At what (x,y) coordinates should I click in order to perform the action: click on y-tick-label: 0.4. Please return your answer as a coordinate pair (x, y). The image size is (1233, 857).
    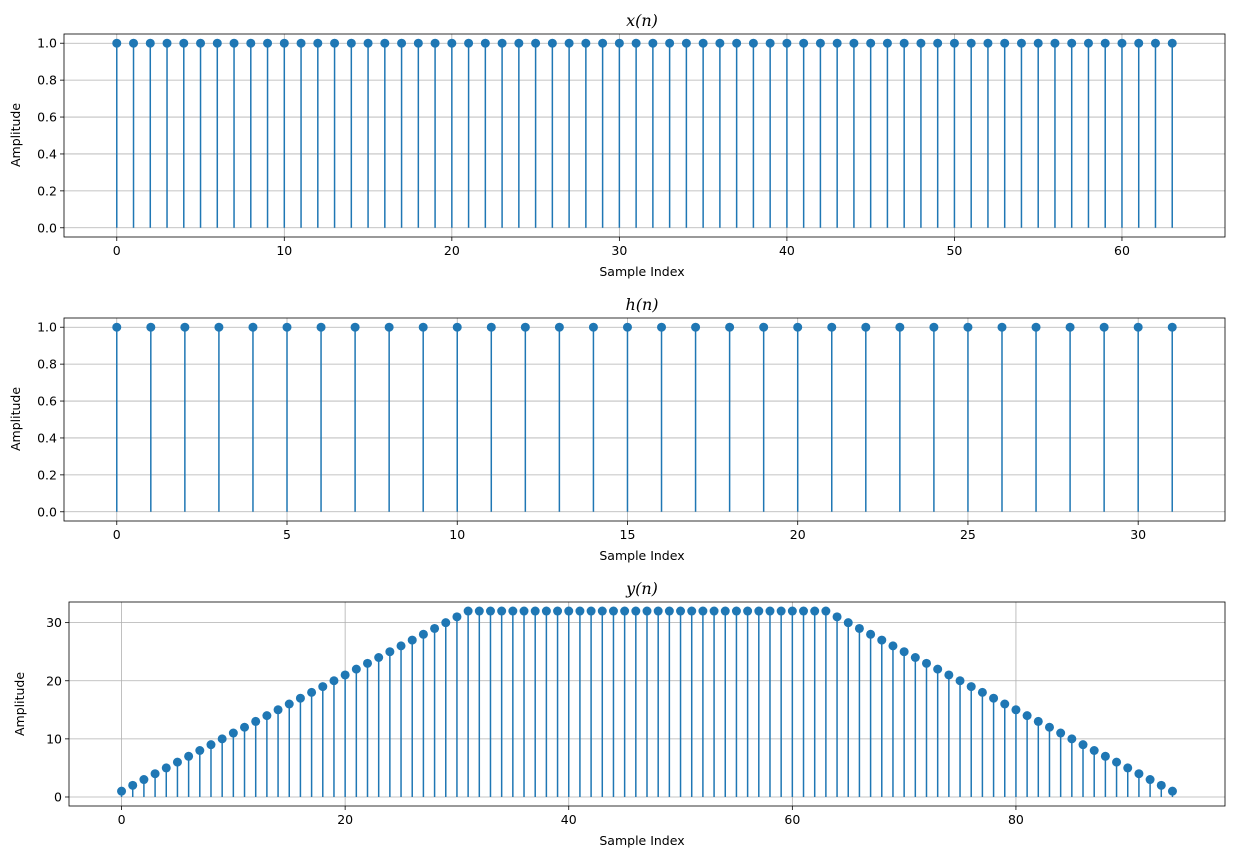
    Looking at the image, I should click on (47, 437).